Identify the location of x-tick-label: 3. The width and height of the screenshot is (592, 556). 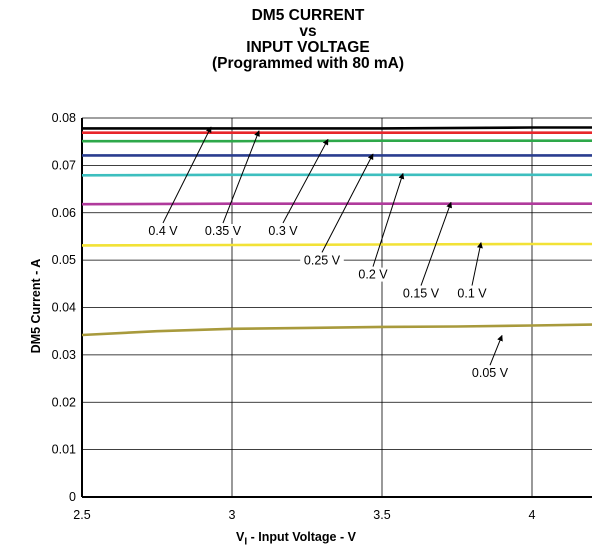
(232, 515).